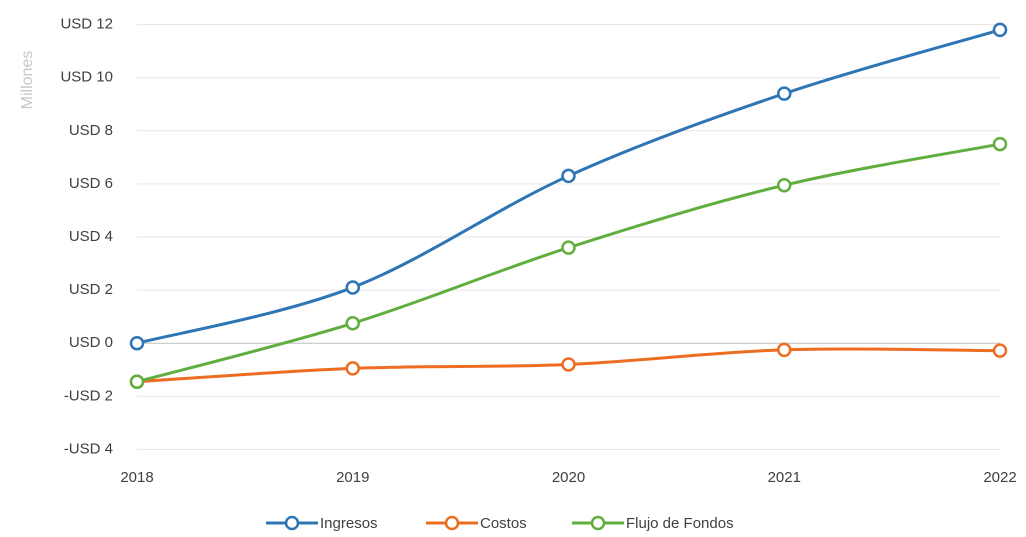 This screenshot has height=537, width=1026. I want to click on x-tick-label: 2021, so click(784, 477).